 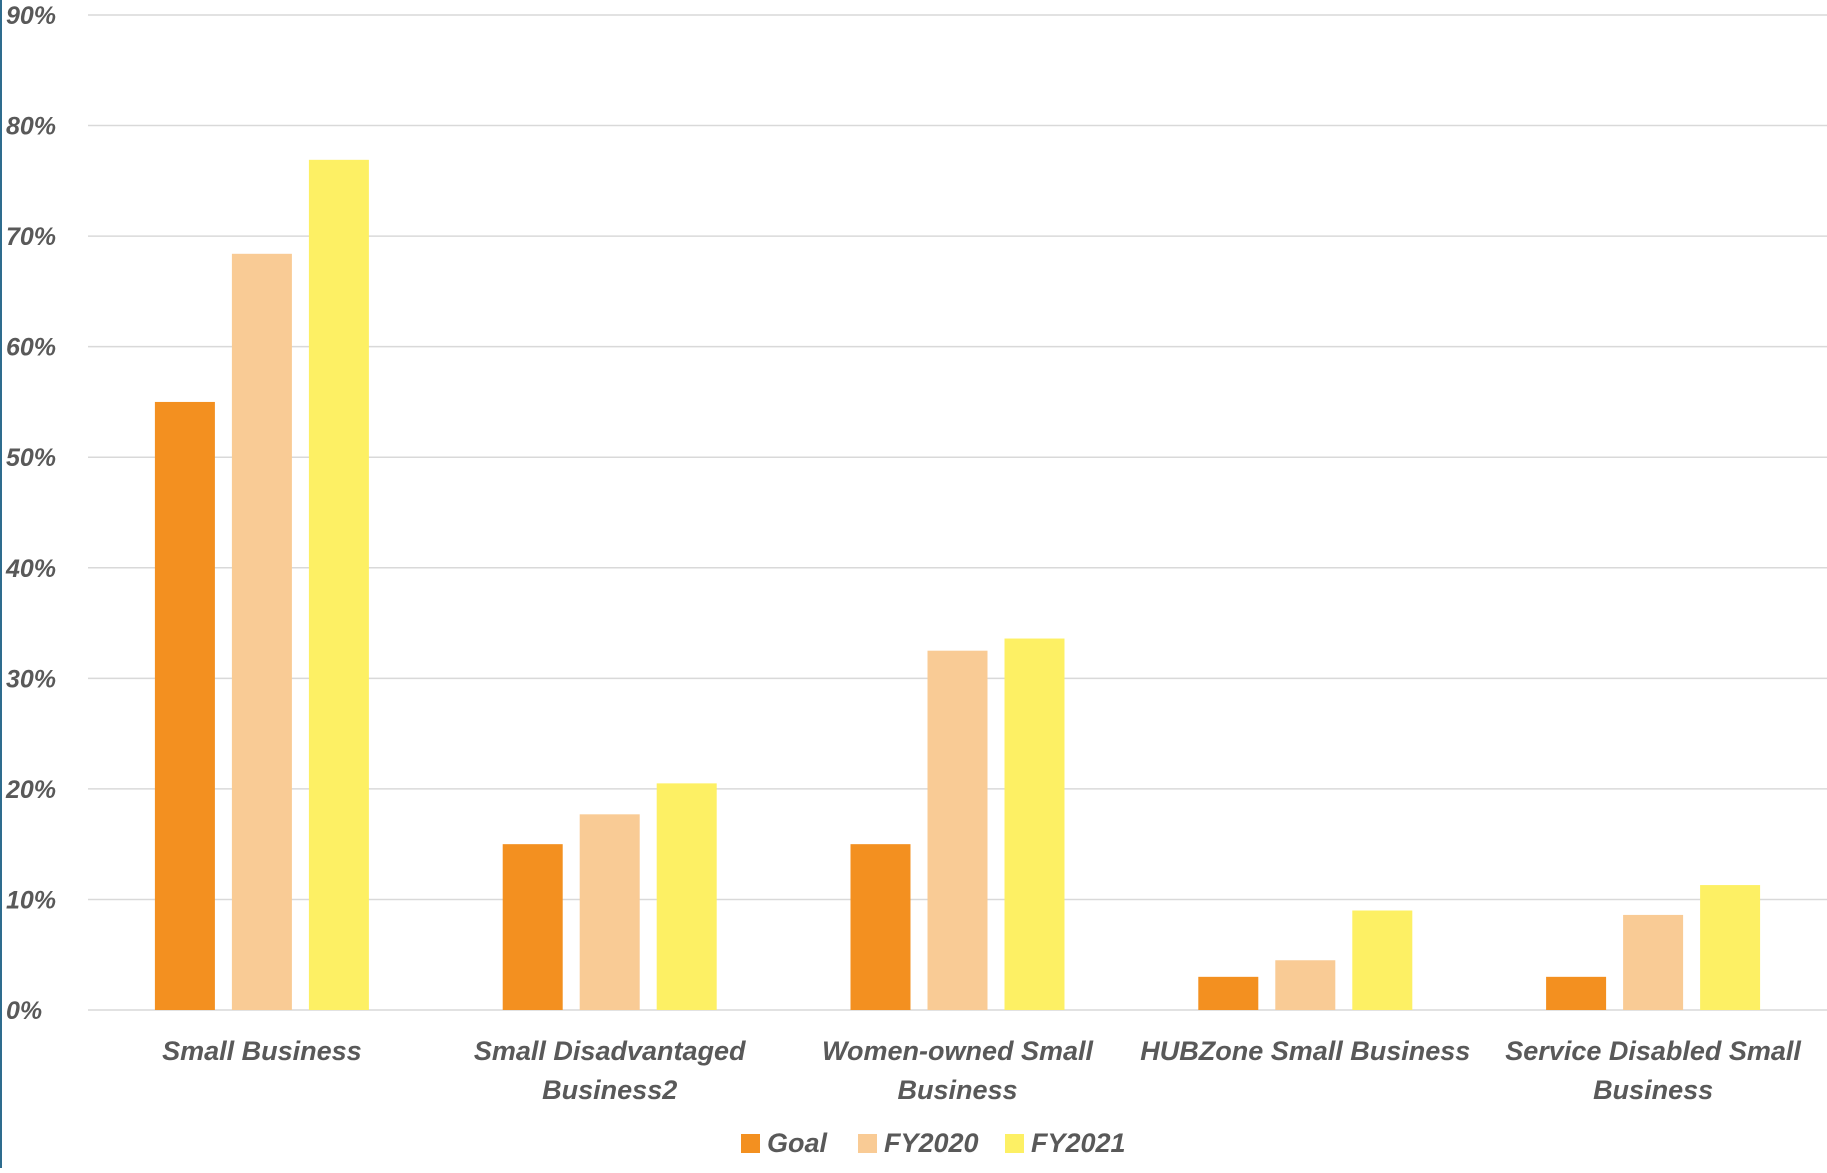 I want to click on x-category-label: Small Business, so click(x=262, y=1051).